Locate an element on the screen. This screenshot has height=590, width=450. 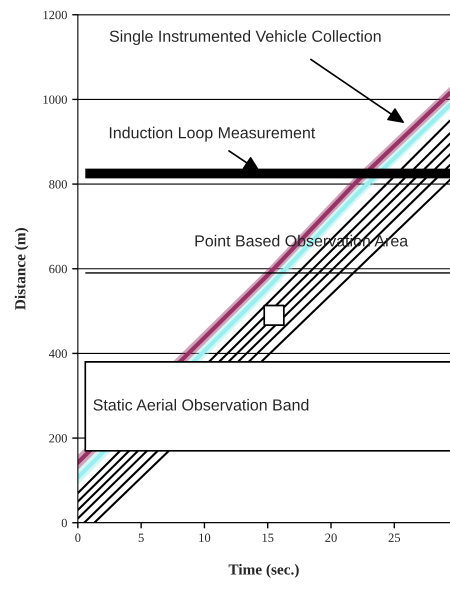
y-tick-label: 600 is located at coordinates (58, 269).